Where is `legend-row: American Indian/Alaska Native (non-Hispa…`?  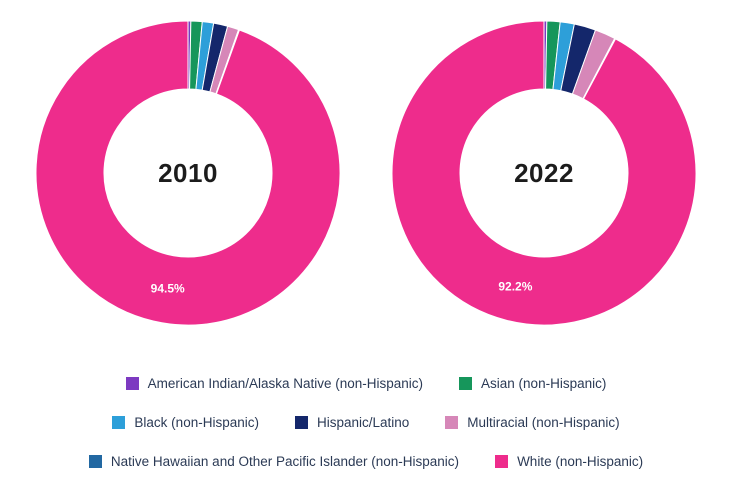
legend-row: American Indian/Alaska Native (non-Hispa… is located at coordinates (365, 383).